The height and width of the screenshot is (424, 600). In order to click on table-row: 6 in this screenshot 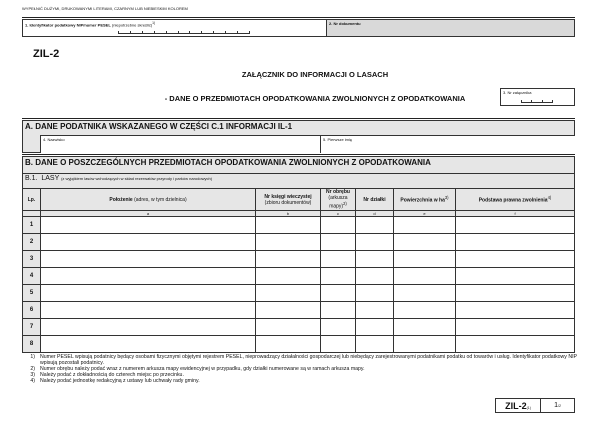, I will do `click(298, 310)`.